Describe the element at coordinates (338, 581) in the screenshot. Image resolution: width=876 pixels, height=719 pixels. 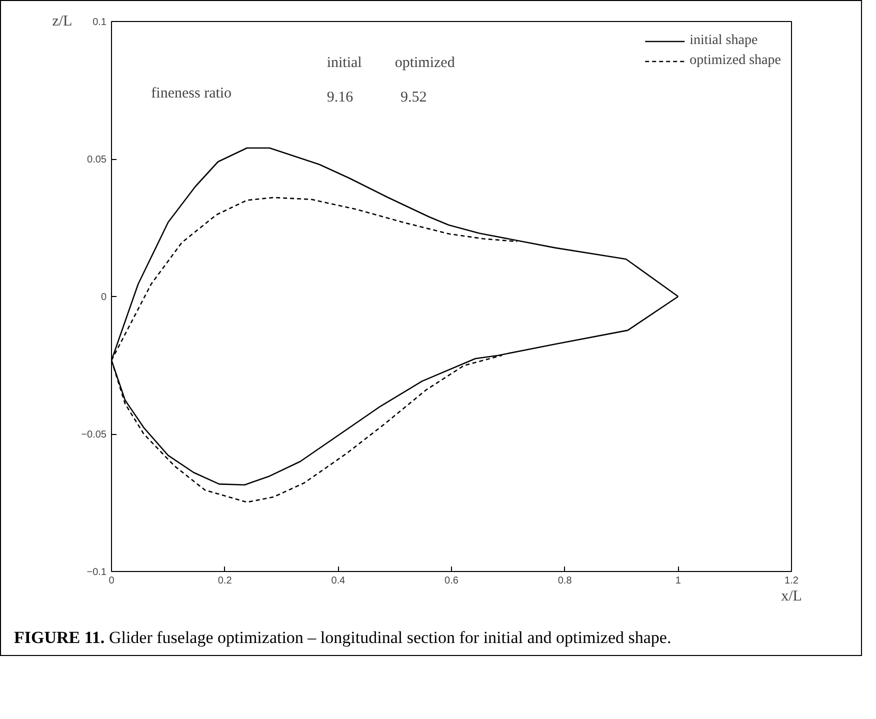
I see `x-tick-label: 0.4` at that location.